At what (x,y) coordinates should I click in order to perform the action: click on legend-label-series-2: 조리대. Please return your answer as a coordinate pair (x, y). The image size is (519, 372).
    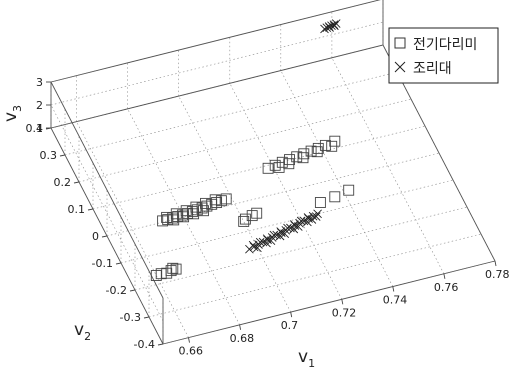
    Looking at the image, I should click on (432, 69).